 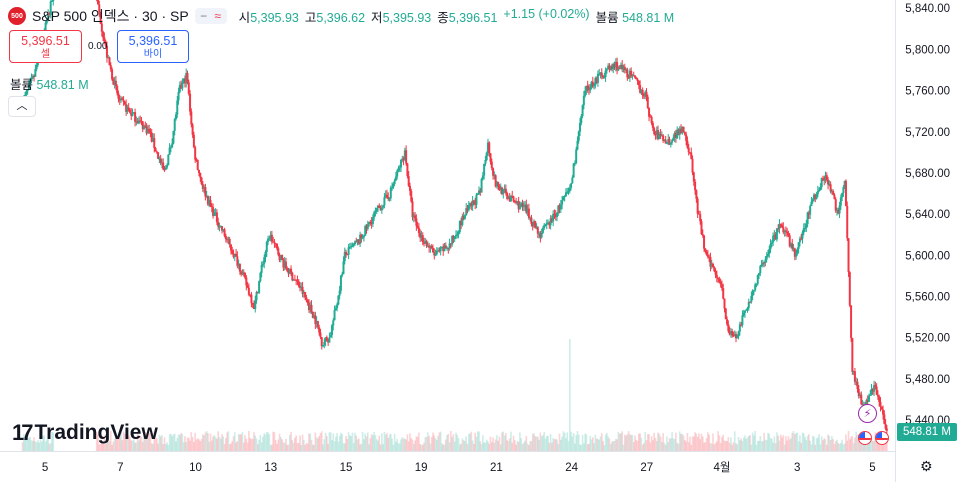 What do you see at coordinates (268, 17) in the screenshot?
I see `ohlc-open: 시5,395.93` at bounding box center [268, 17].